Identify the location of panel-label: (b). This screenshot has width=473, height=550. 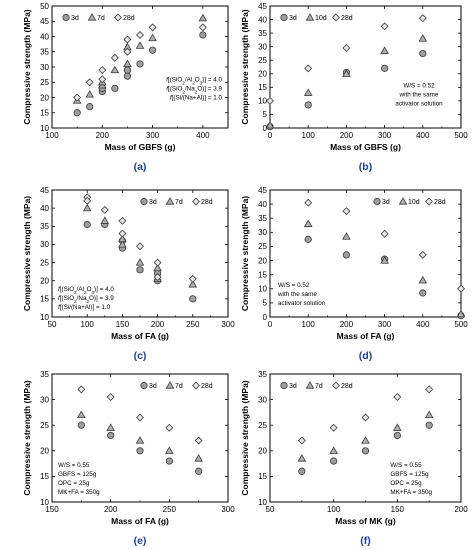
(365, 167).